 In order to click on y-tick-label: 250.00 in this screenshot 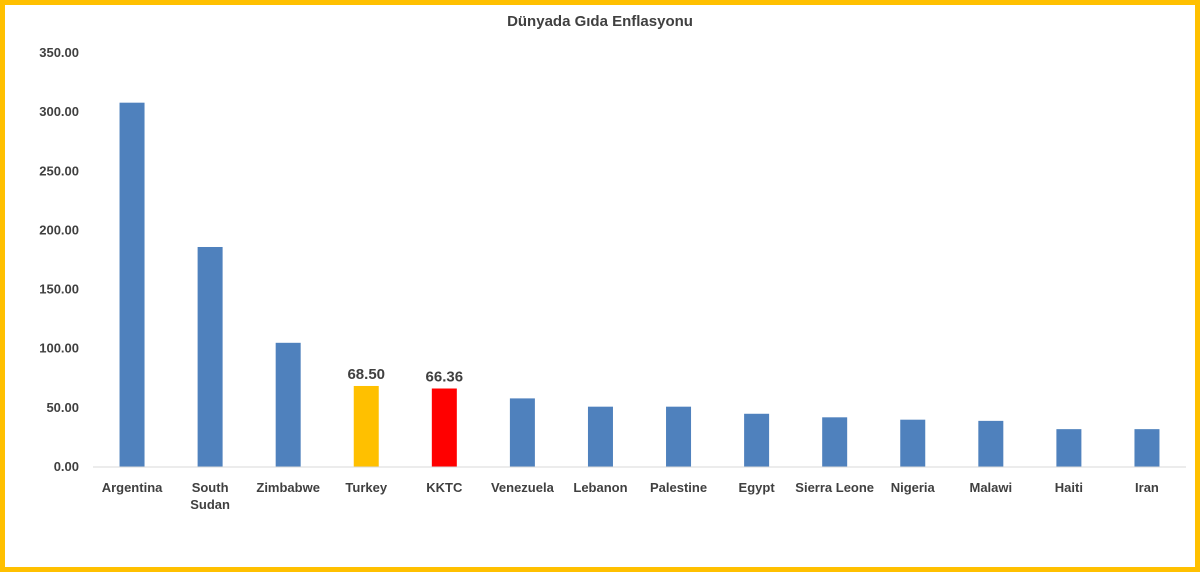, I will do `click(59, 170)`.